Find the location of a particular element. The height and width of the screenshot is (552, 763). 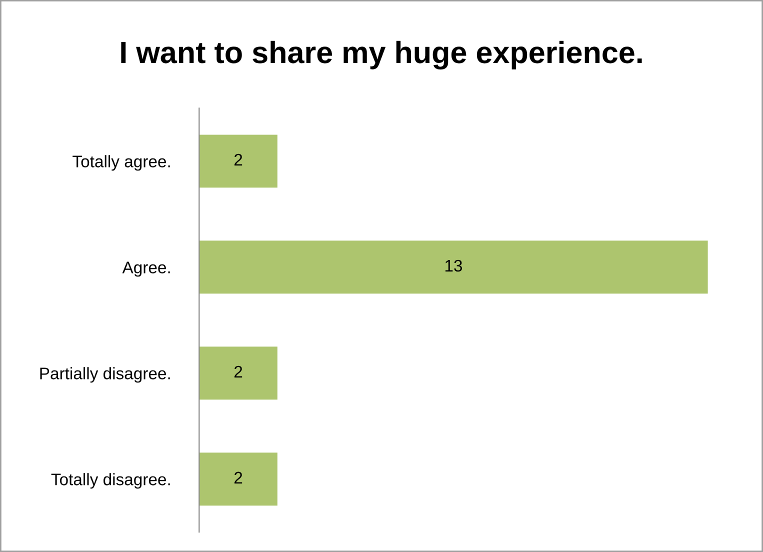

y-tick-label: Agree. is located at coordinates (146, 269).